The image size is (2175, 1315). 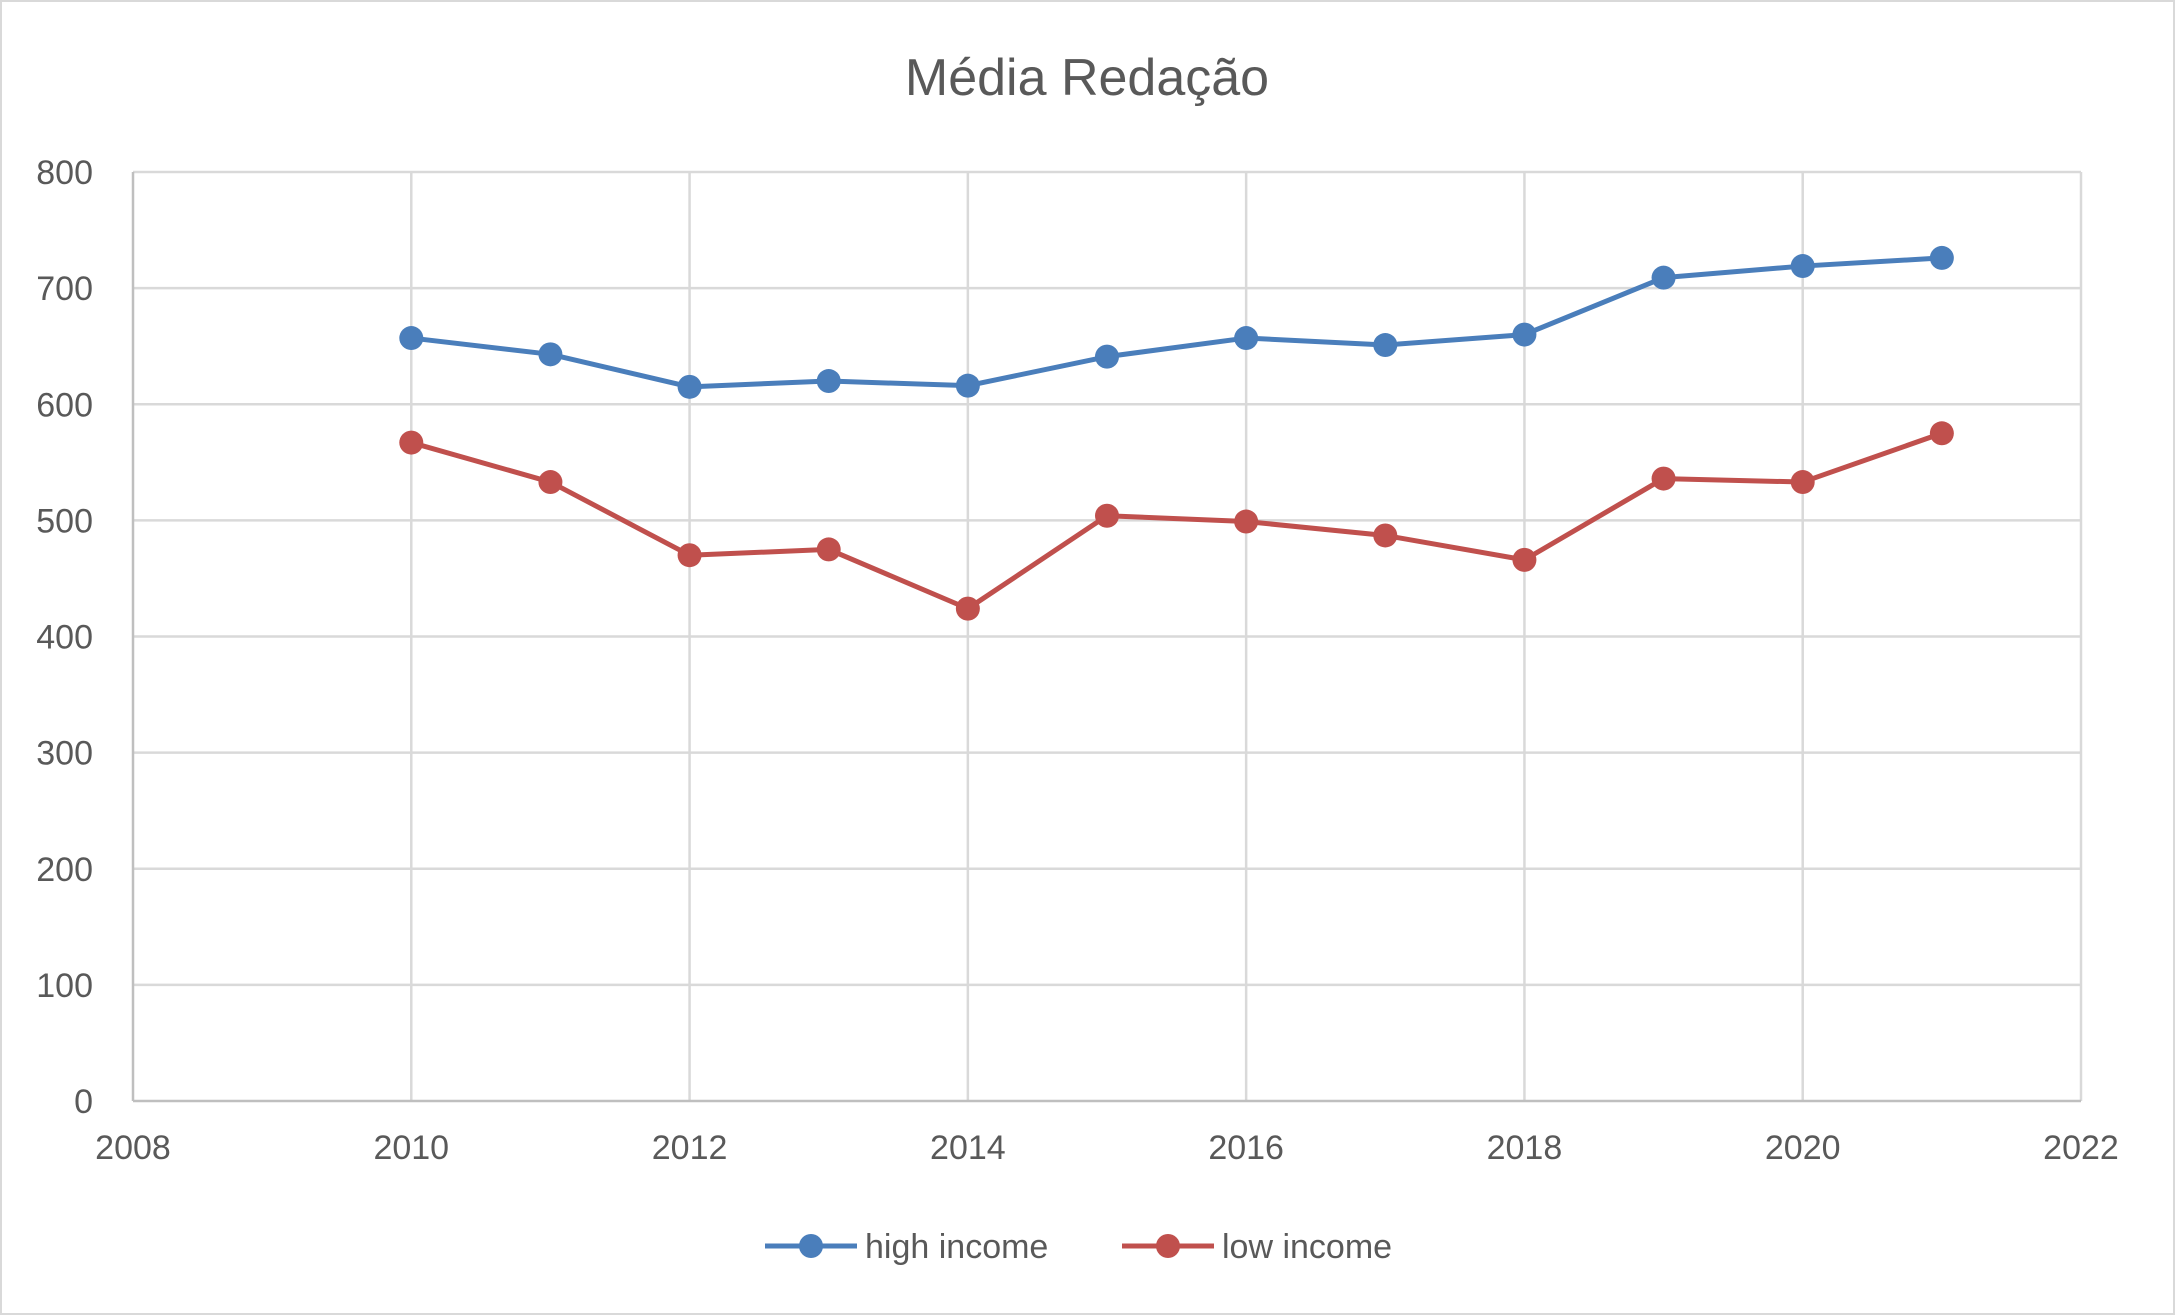 I want to click on series-high-income, so click(x=1176, y=322).